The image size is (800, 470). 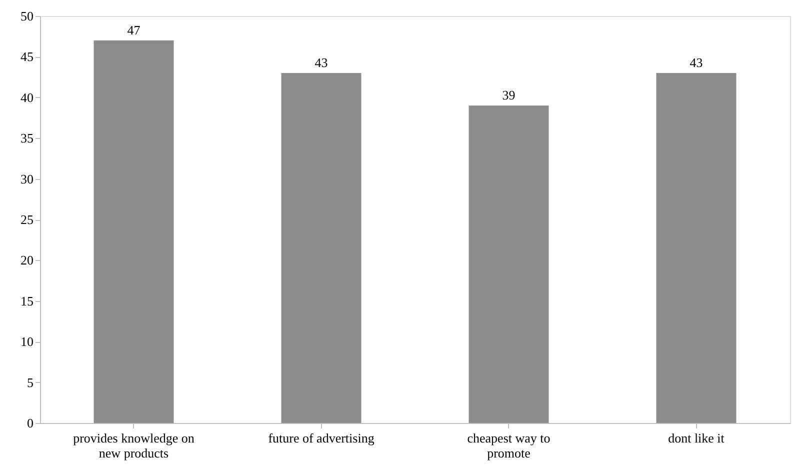 I want to click on y-tick-label: 45, so click(x=27, y=56).